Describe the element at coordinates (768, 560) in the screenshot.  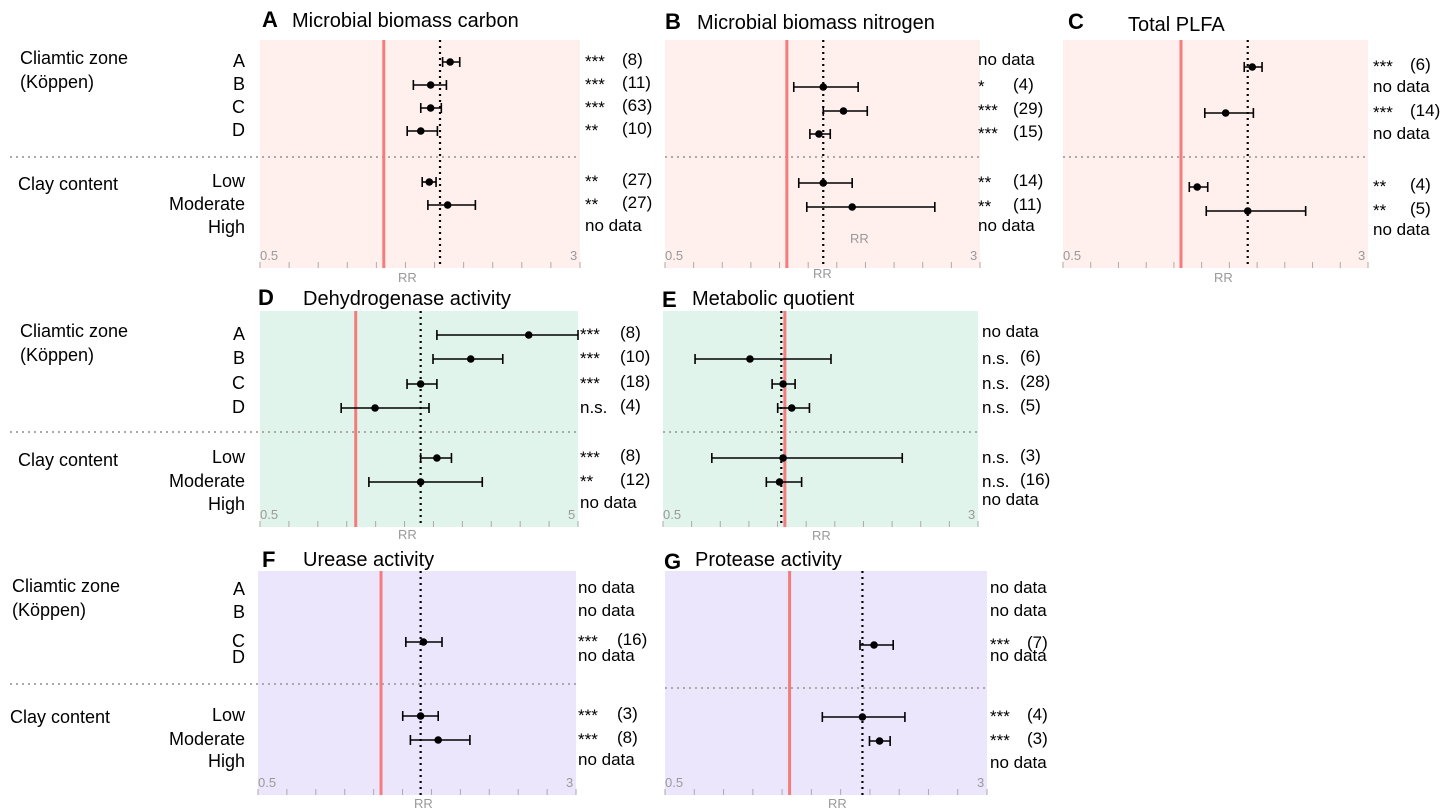
I see `panel-g-title: Protease activity` at that location.